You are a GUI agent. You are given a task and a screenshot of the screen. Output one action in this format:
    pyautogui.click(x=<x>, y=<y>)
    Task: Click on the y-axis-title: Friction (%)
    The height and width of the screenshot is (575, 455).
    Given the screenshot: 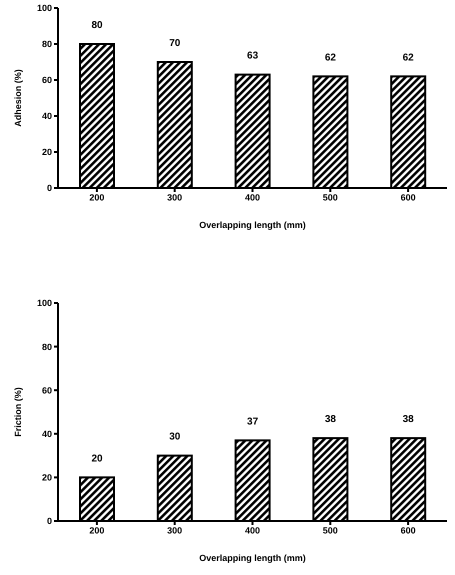 What is the action you would take?
    pyautogui.click(x=18, y=412)
    